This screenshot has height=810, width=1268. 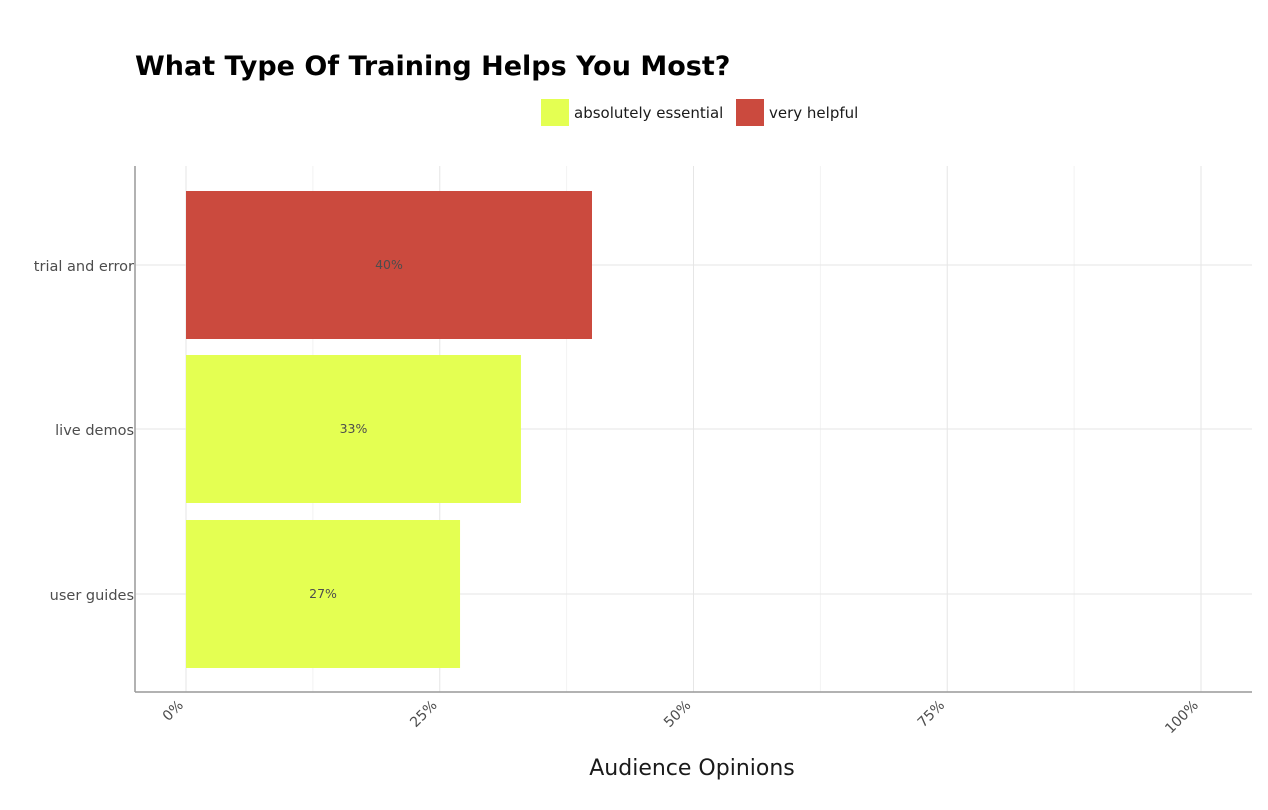 I want to click on x-tick-label: 50%, so click(x=677, y=714).